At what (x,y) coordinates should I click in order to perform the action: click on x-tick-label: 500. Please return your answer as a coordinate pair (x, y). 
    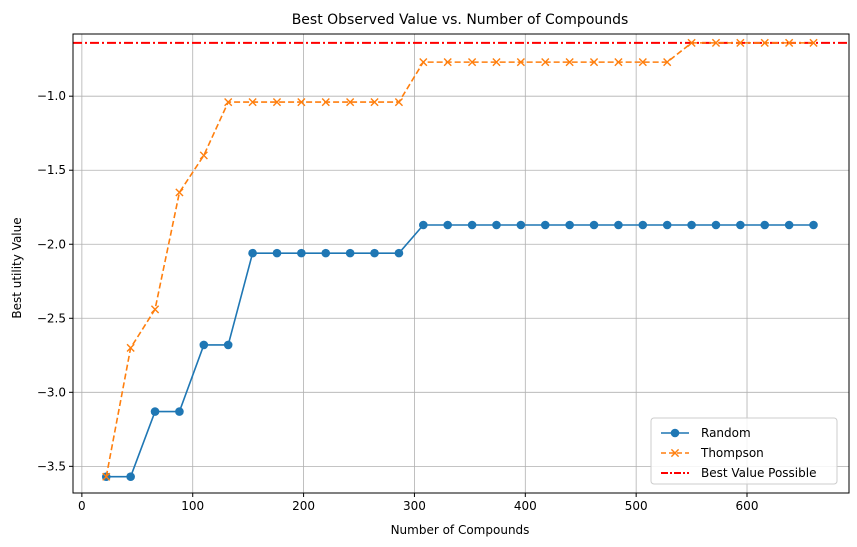
    Looking at the image, I should click on (636, 506).